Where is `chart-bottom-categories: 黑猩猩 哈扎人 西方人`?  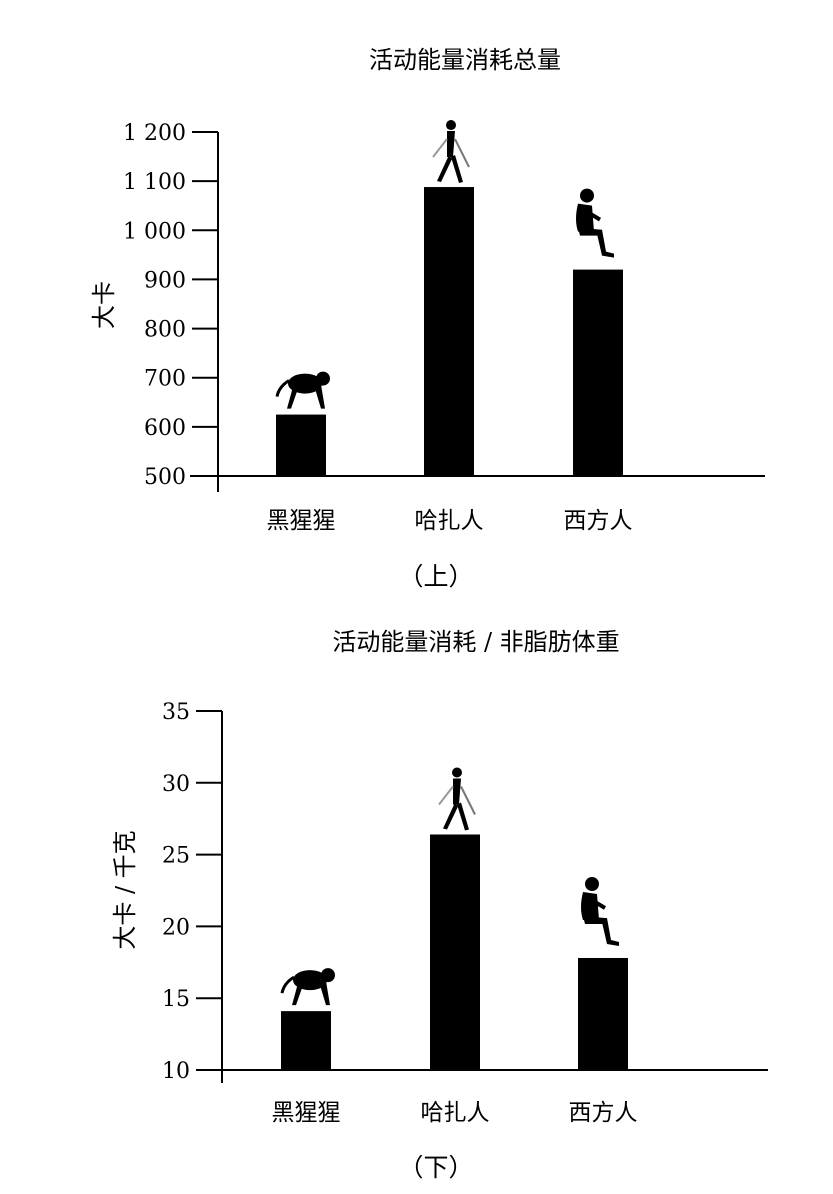 chart-bottom-categories: 黑猩猩 哈扎人 西方人 is located at coordinates (455, 1113).